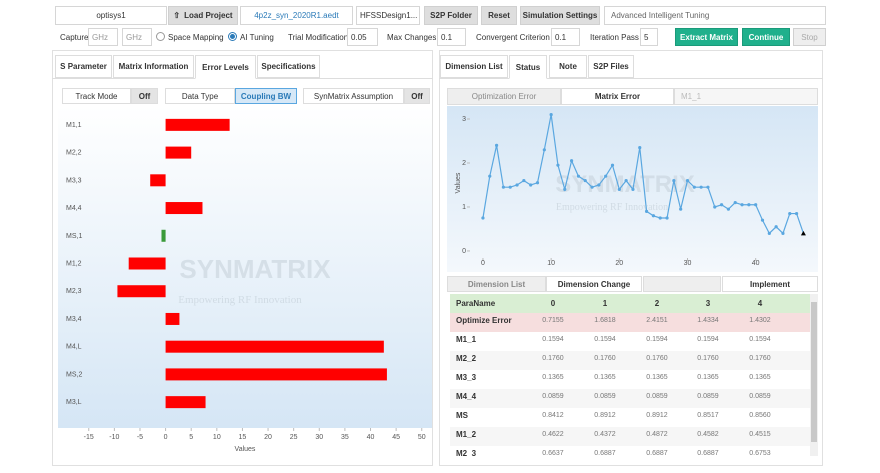 This screenshot has height=473, width=880. I want to click on subtab: Data Type, so click(200, 96).